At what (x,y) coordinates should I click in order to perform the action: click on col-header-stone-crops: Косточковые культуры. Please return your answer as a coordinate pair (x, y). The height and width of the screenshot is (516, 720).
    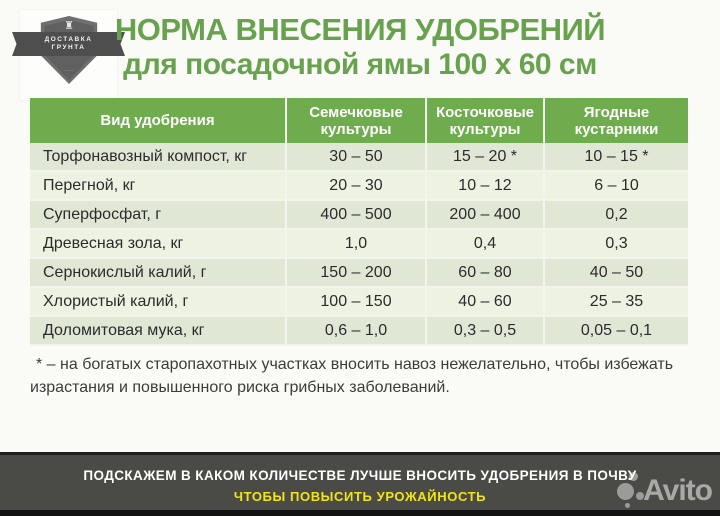
    Looking at the image, I should click on (486, 120).